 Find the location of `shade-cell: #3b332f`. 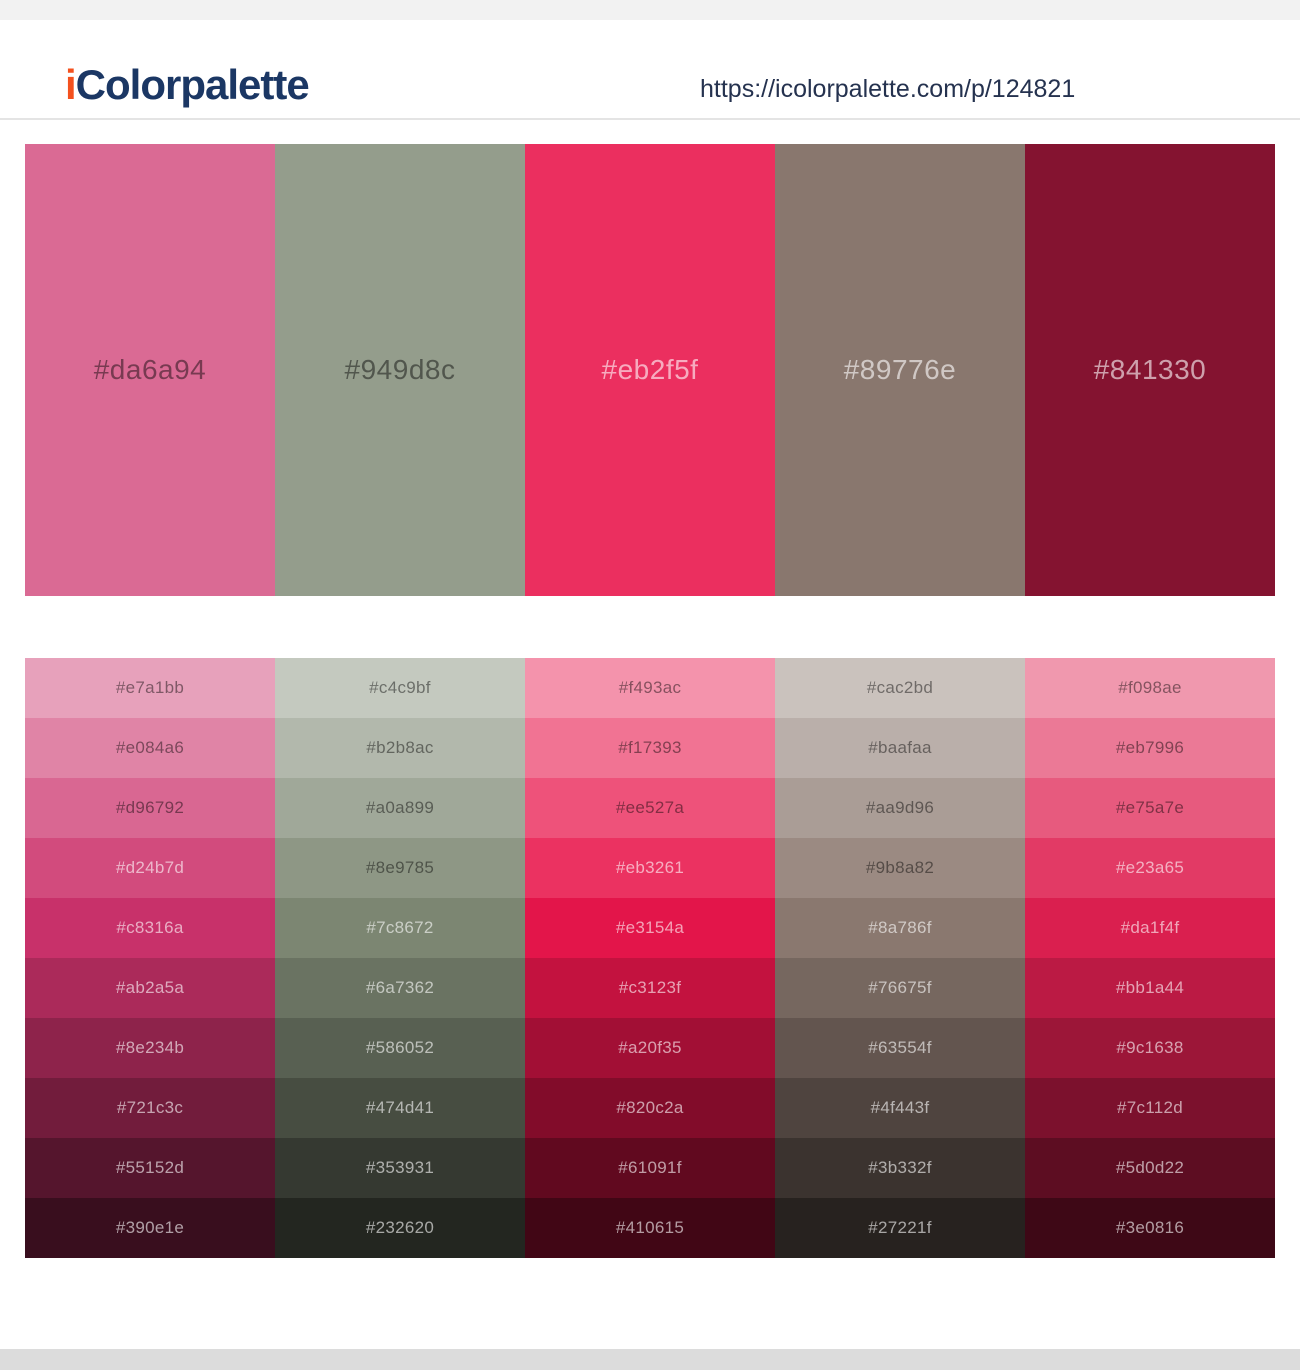

shade-cell: #3b332f is located at coordinates (900, 1168).